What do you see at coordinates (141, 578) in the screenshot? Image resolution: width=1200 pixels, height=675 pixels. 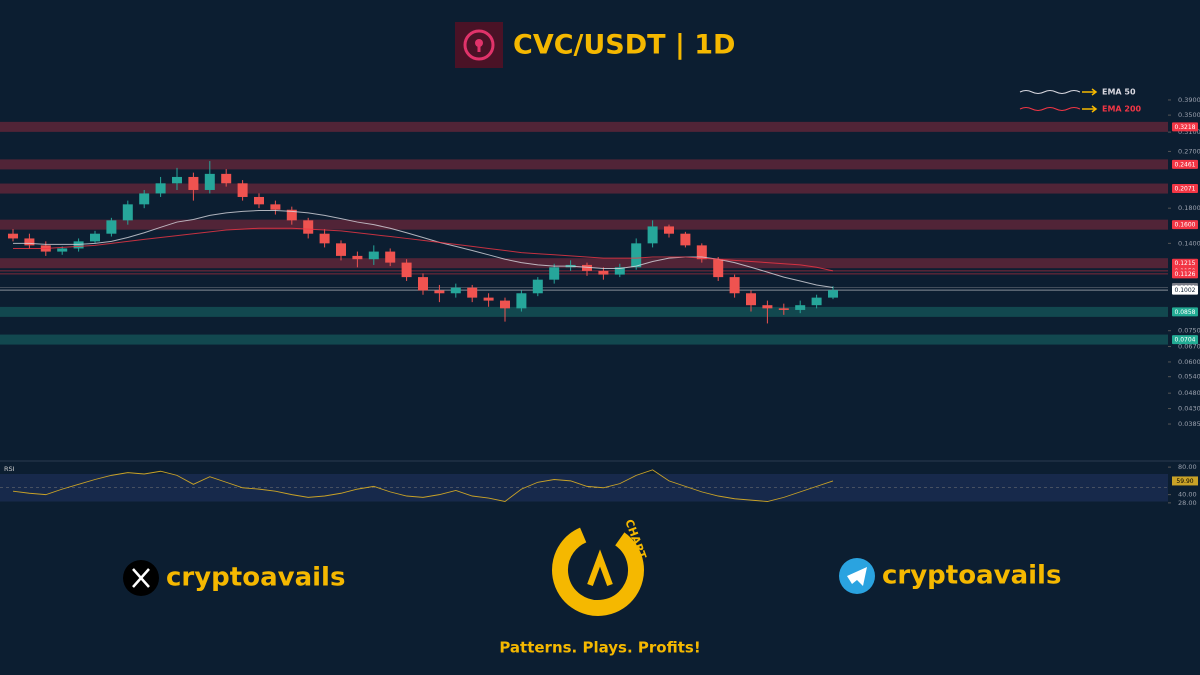 I see `x-icon` at bounding box center [141, 578].